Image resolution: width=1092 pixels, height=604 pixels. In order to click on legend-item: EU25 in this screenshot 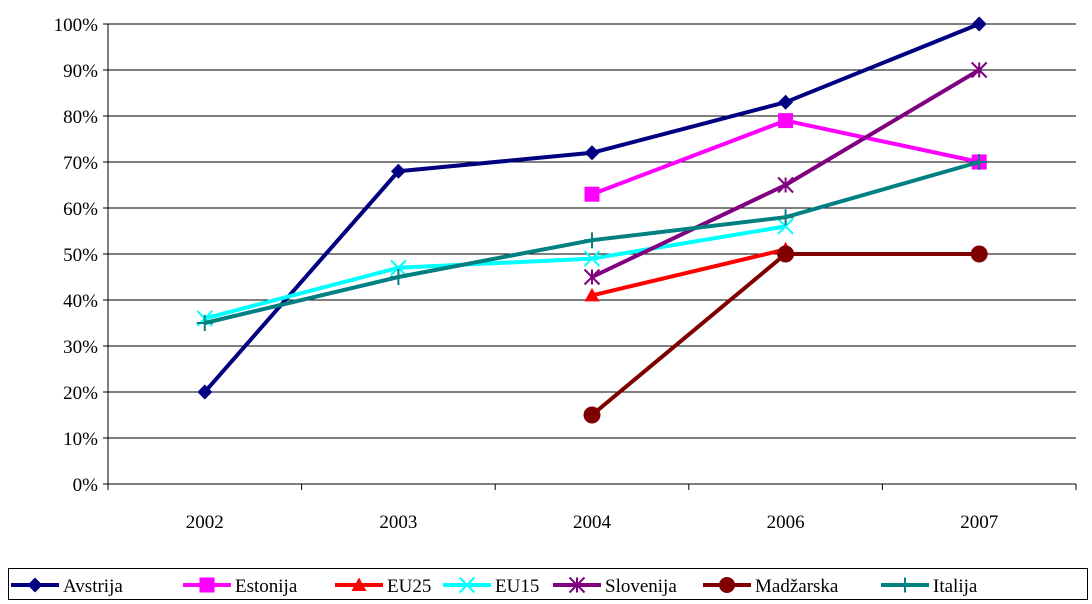, I will do `click(383, 586)`.